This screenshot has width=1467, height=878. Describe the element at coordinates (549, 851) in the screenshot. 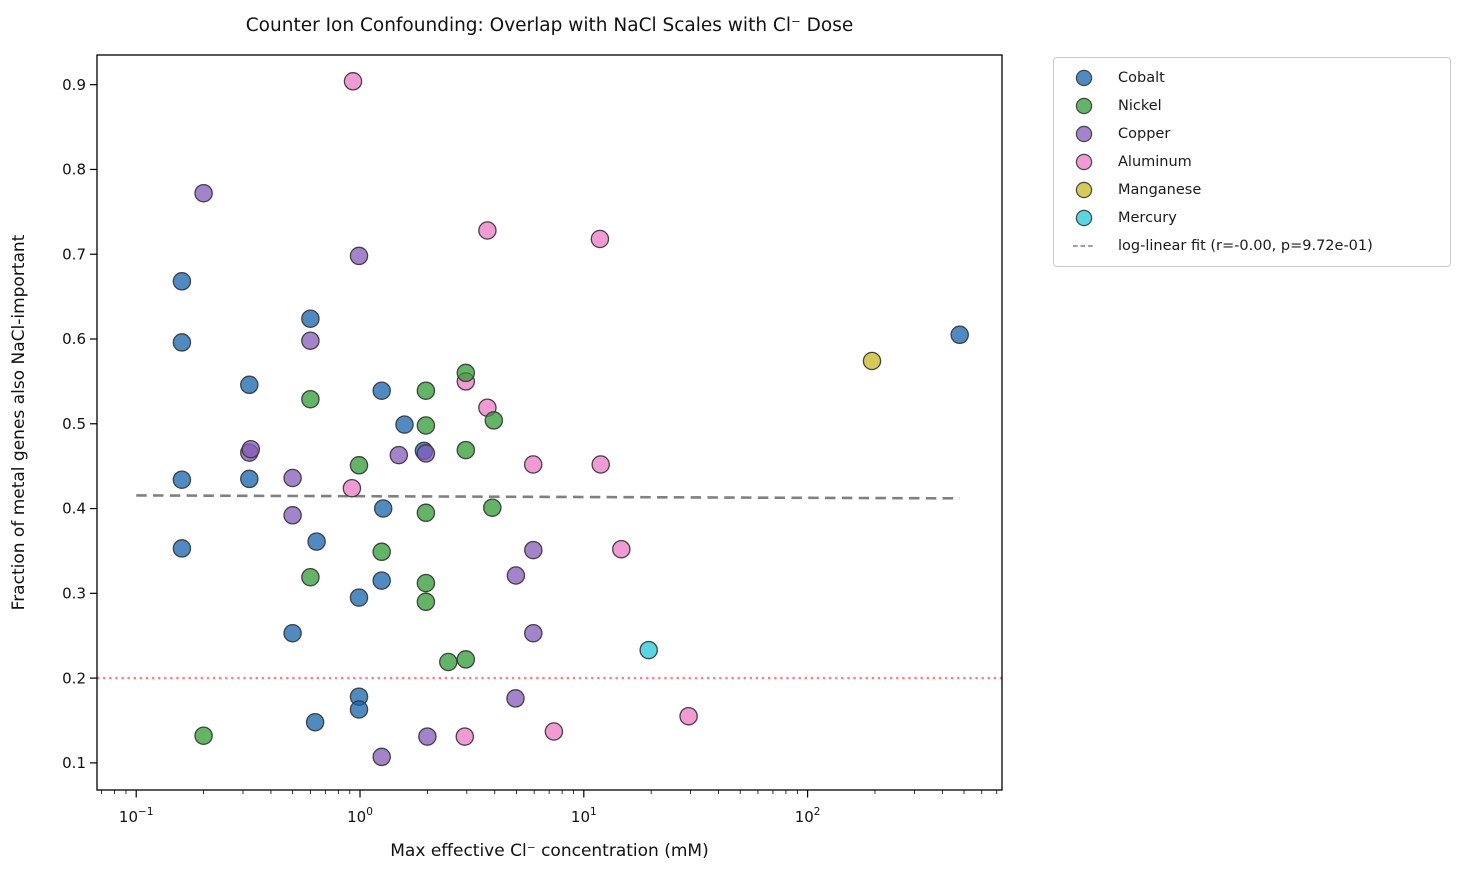

I see `x-axis-label: Max effective Cl⁻ concentration (mM)` at that location.